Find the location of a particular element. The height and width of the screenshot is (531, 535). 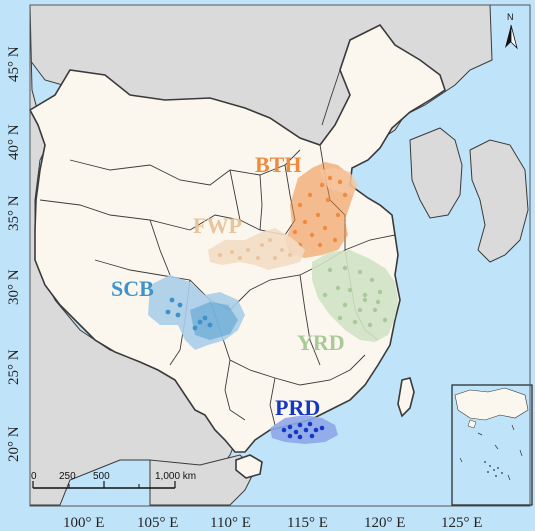

lat-label-30: 30° N is located at coordinates (14, 287).